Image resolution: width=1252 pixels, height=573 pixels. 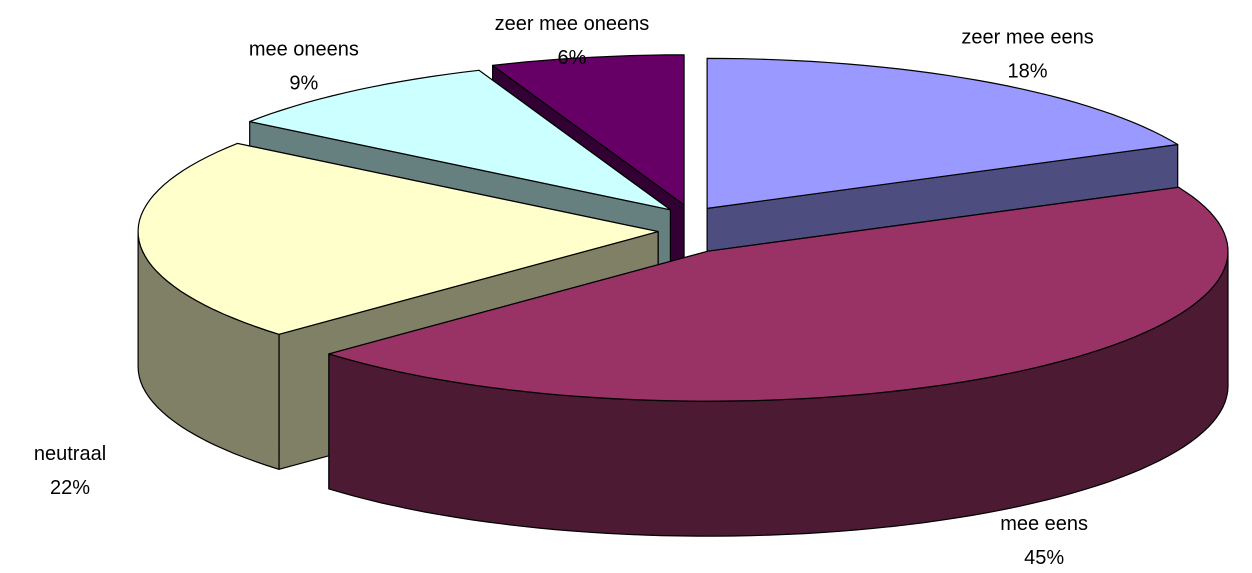 I want to click on label-value: 9%, so click(x=303, y=84).